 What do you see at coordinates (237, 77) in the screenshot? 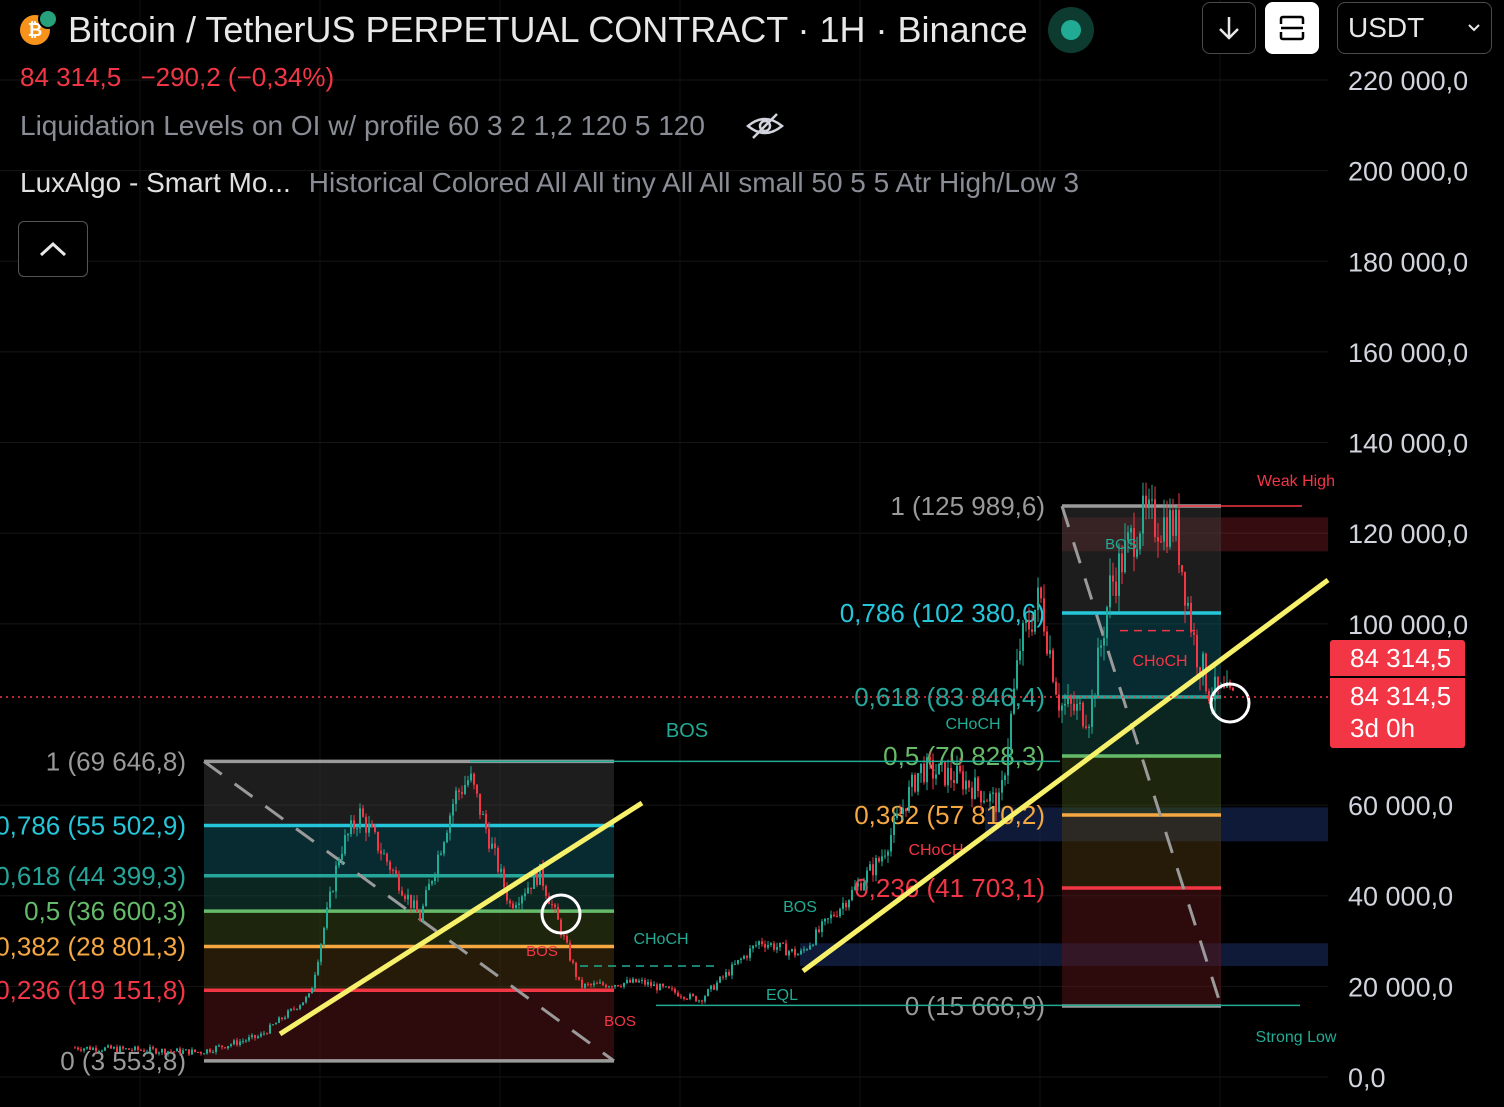
I see `price-change: −290,2 (−0,34%)` at bounding box center [237, 77].